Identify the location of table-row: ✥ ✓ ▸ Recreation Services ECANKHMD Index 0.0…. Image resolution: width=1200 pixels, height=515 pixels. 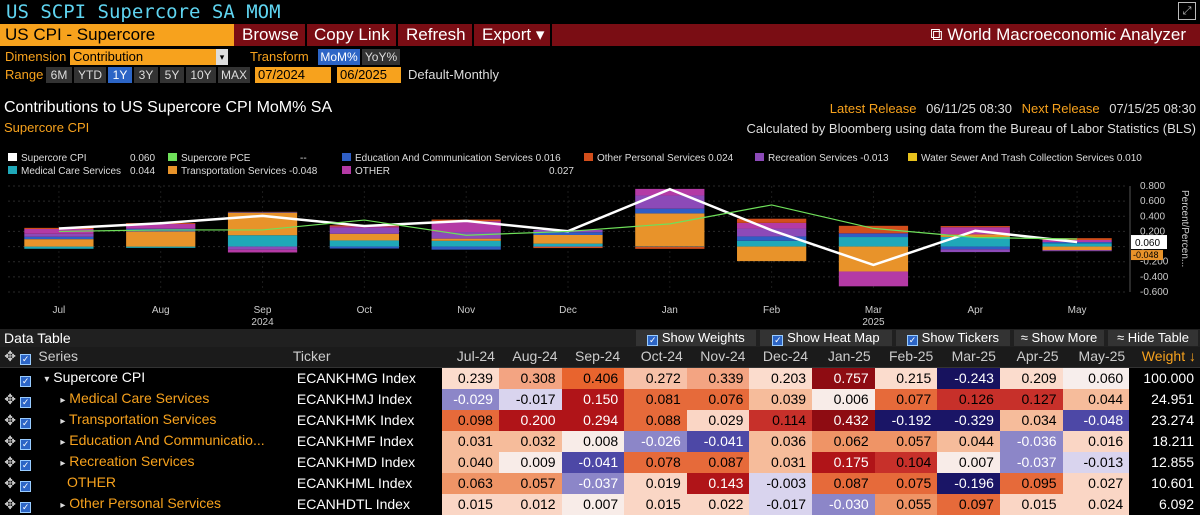
(600, 462).